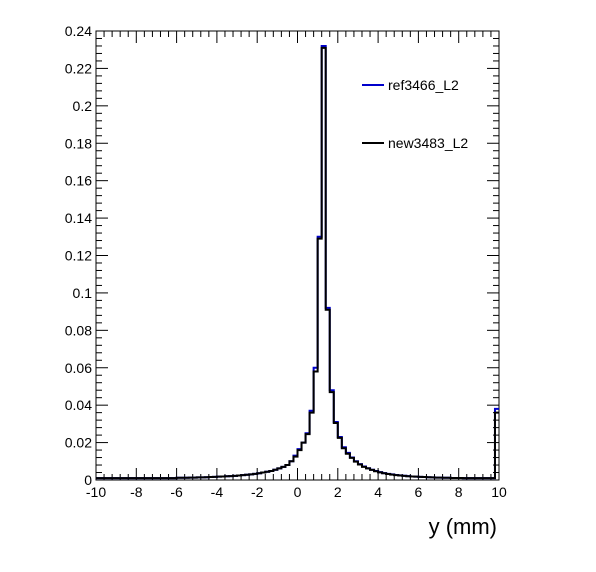  I want to click on y-tick-label: 0.18, so click(78, 143).